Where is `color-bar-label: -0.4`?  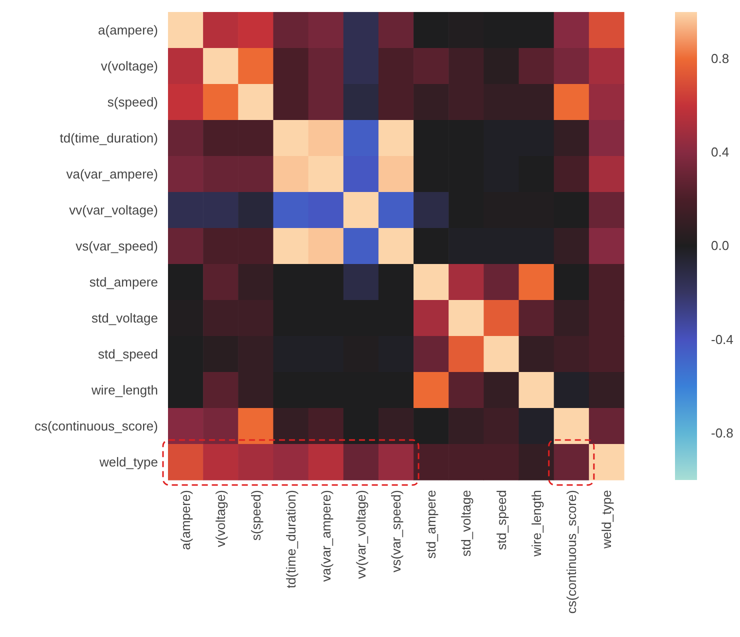 color-bar-label: -0.4 is located at coordinates (722, 339).